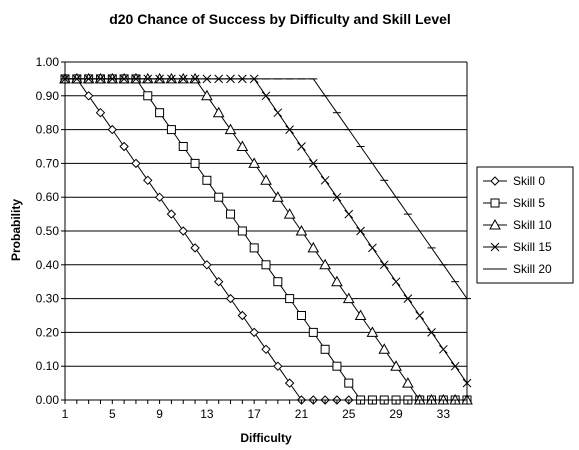 This screenshot has width=579, height=450. What do you see at coordinates (48, 366) in the screenshot?
I see `y-tick-label: 0.10` at bounding box center [48, 366].